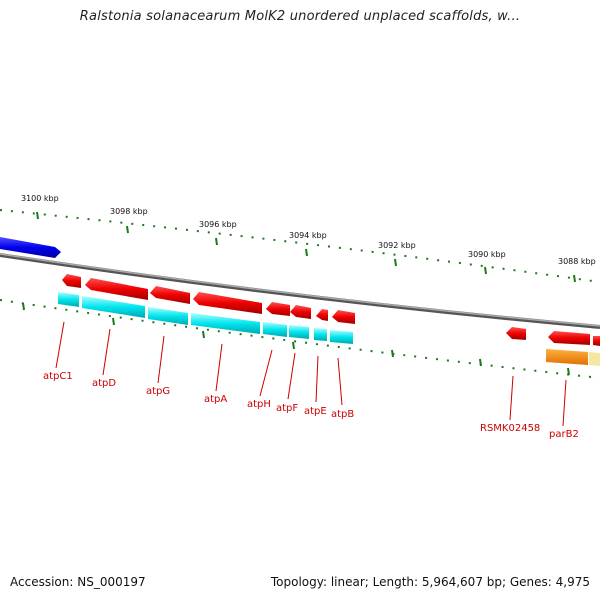 This screenshot has width=600, height=600. Describe the element at coordinates (300, 312) in the screenshot. I see `gene-atpF` at that location.